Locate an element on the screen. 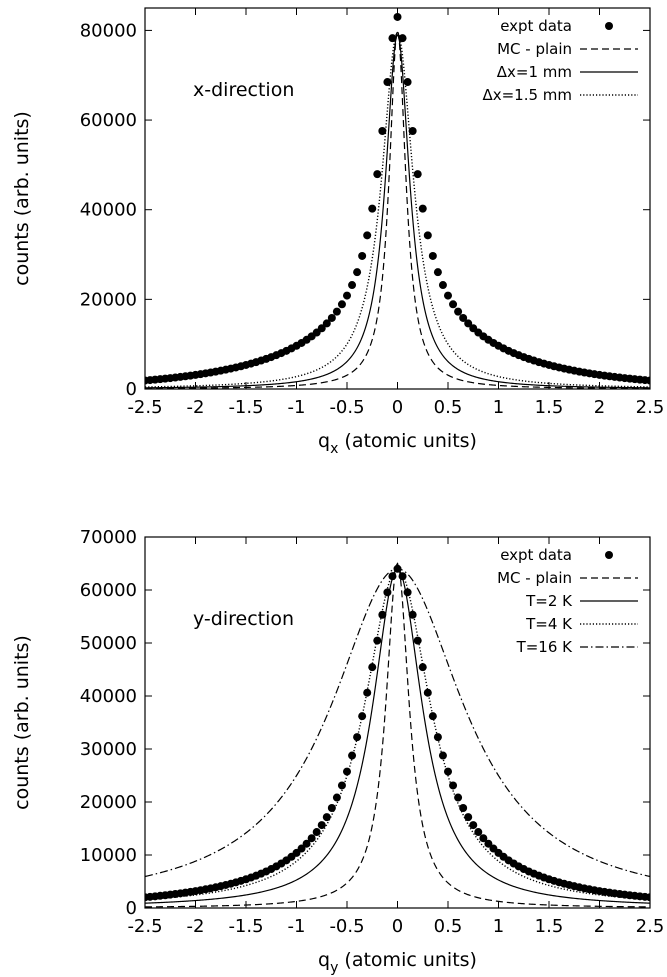 This screenshot has width=667, height=977. direction-annotation: y-direction is located at coordinates (243, 619).